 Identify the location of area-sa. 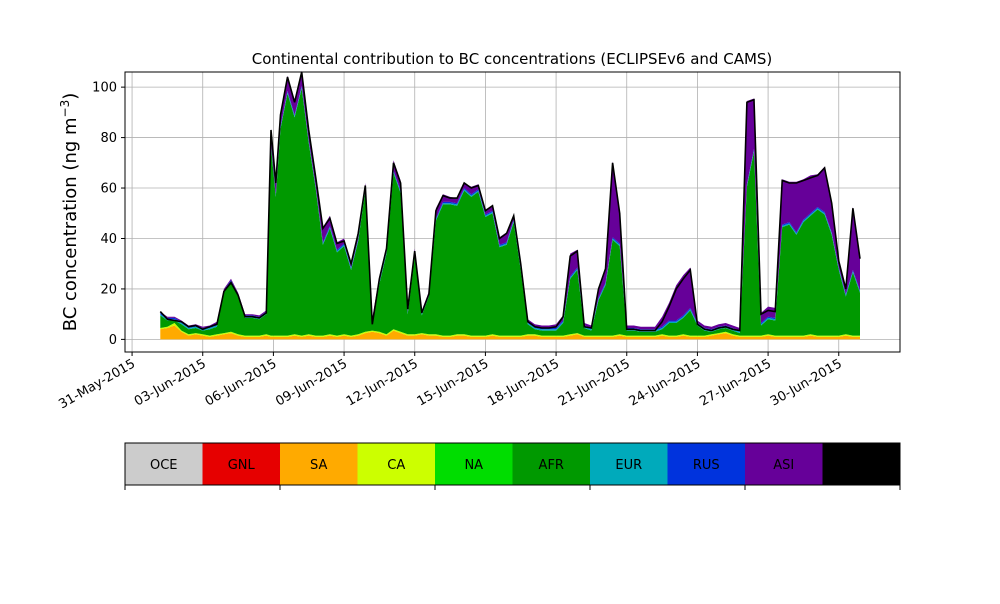
(510, 332).